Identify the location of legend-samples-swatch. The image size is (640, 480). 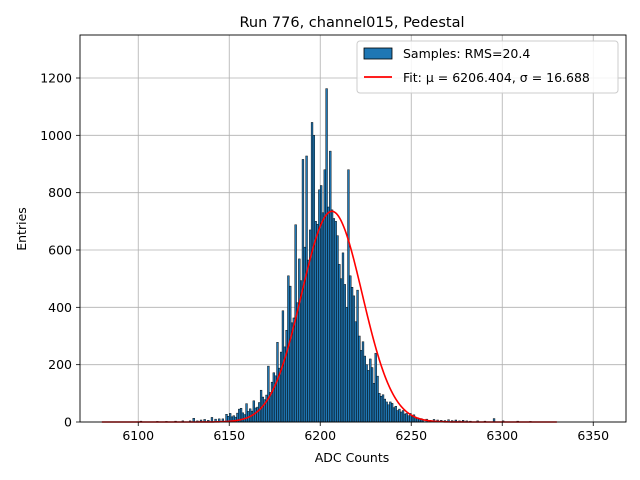
(378, 53).